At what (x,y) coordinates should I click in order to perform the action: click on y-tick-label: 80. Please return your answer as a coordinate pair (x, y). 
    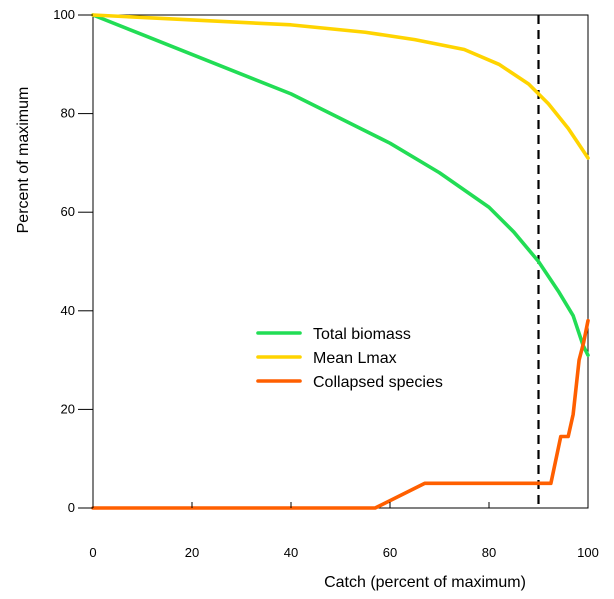
    Looking at the image, I should click on (68, 113).